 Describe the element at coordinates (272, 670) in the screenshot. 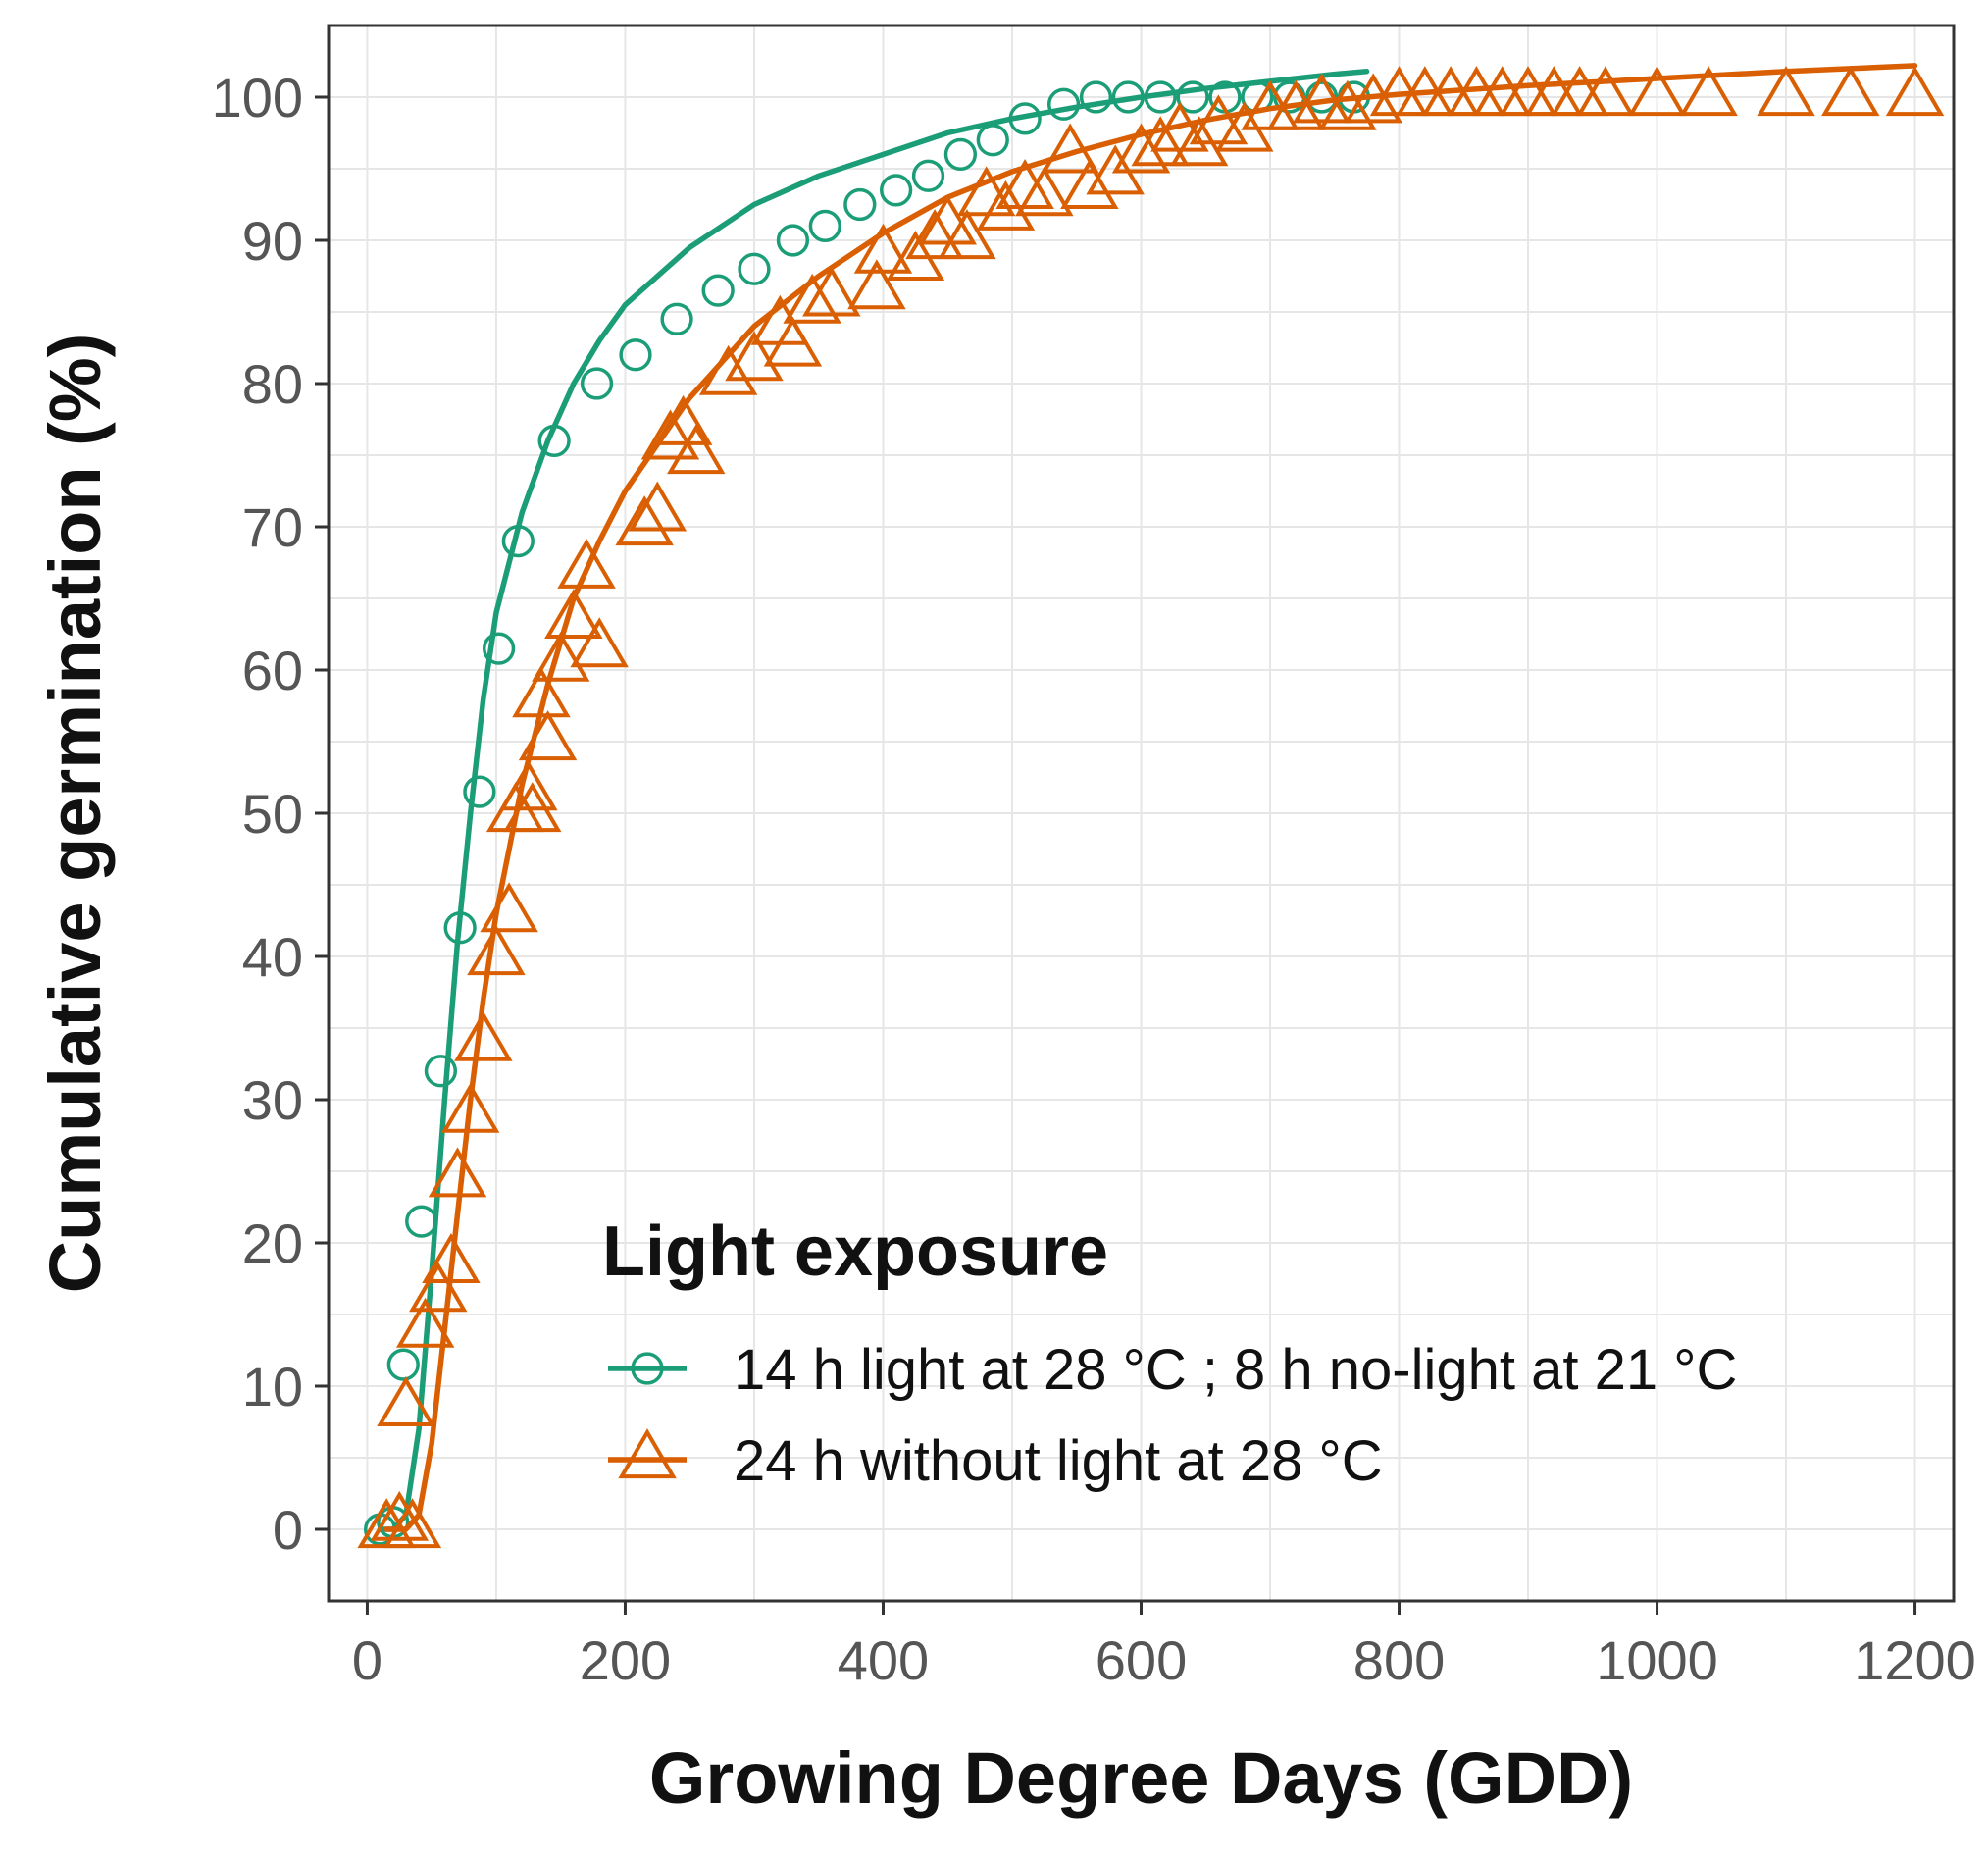

I see `y-tick-label: 60` at that location.